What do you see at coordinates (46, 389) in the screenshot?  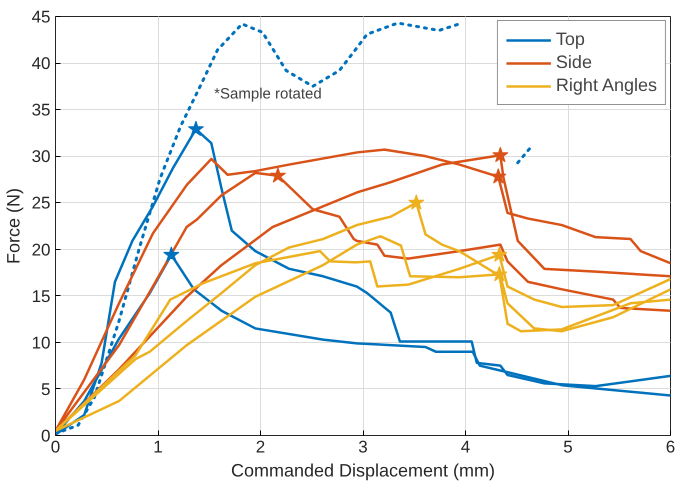 I see `y-tick-label: 5` at bounding box center [46, 389].